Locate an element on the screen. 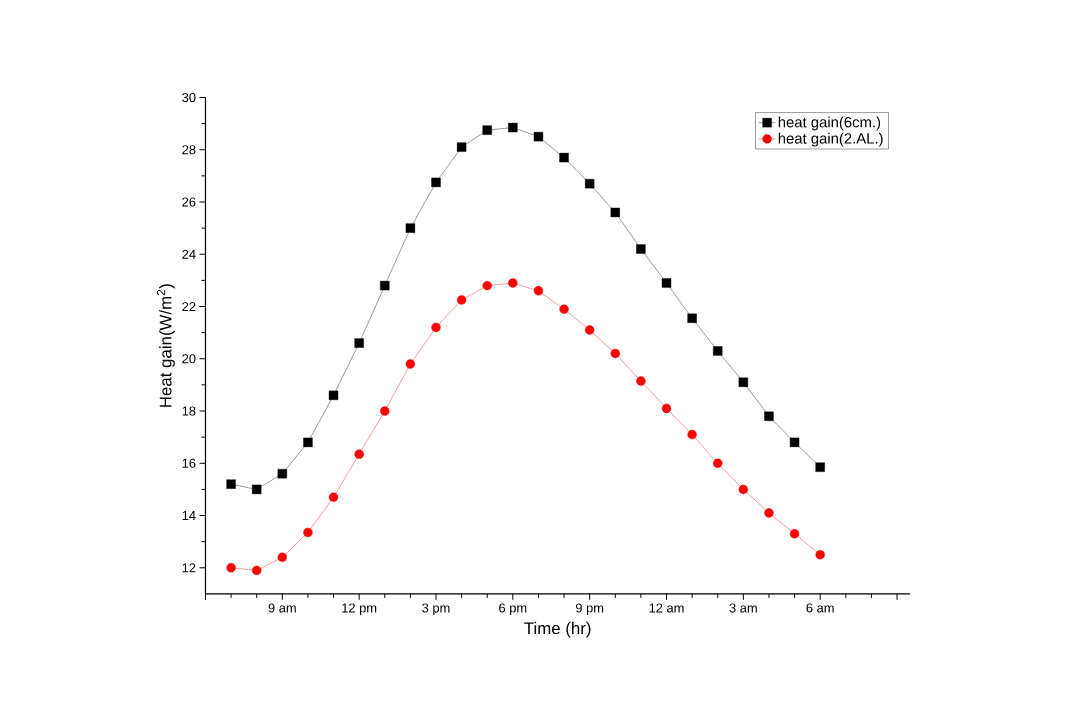  x-tick-label: 9 pm is located at coordinates (589, 609).